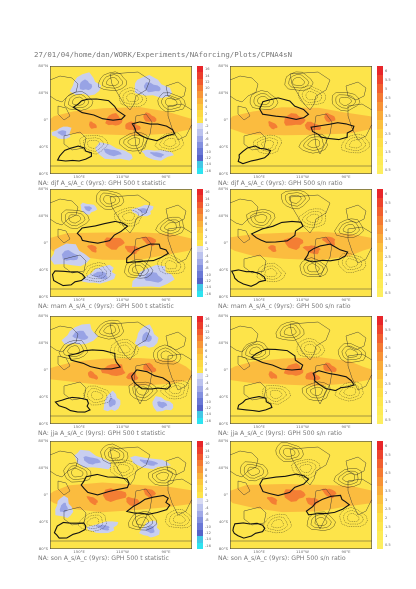 Image resolution: width=416 pixels, height=589 pixels. I want to click on colorbar-tick-label: 1.5, so click(388, 401).